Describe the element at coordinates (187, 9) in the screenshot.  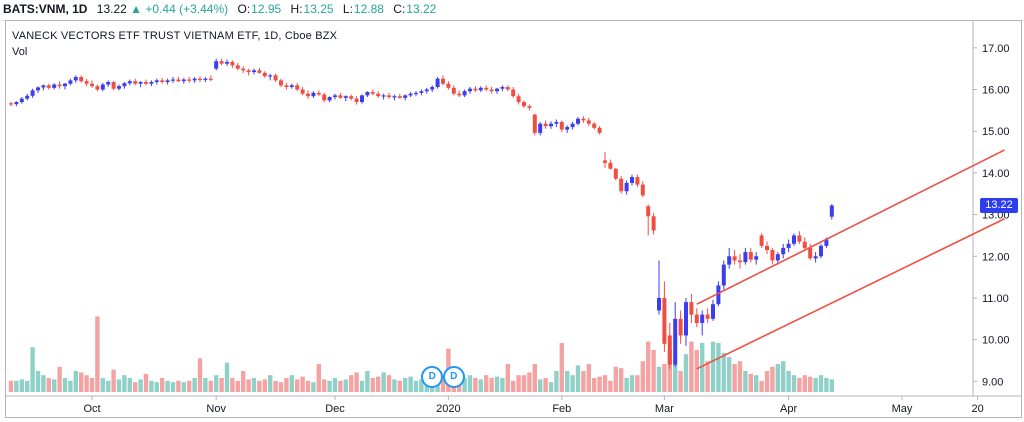
I see `change-value: +0.44 (+3.44%)` at that location.